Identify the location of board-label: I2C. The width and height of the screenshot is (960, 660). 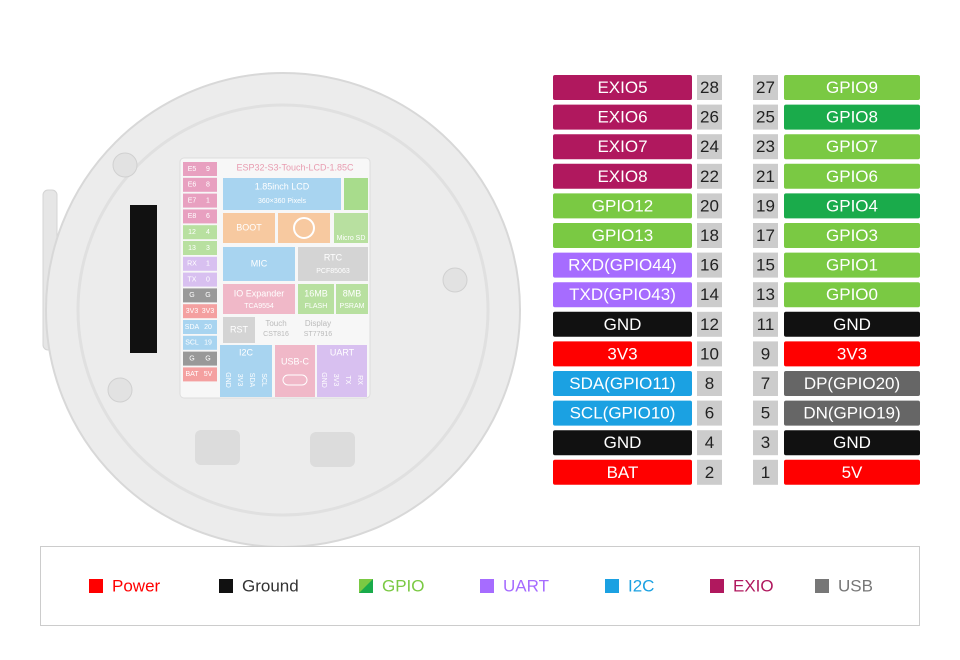
(246, 352).